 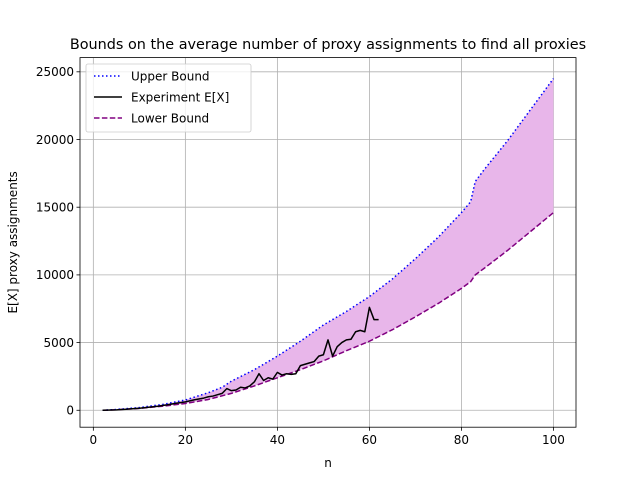 What do you see at coordinates (94, 440) in the screenshot?
I see `x-tick-label: 0` at bounding box center [94, 440].